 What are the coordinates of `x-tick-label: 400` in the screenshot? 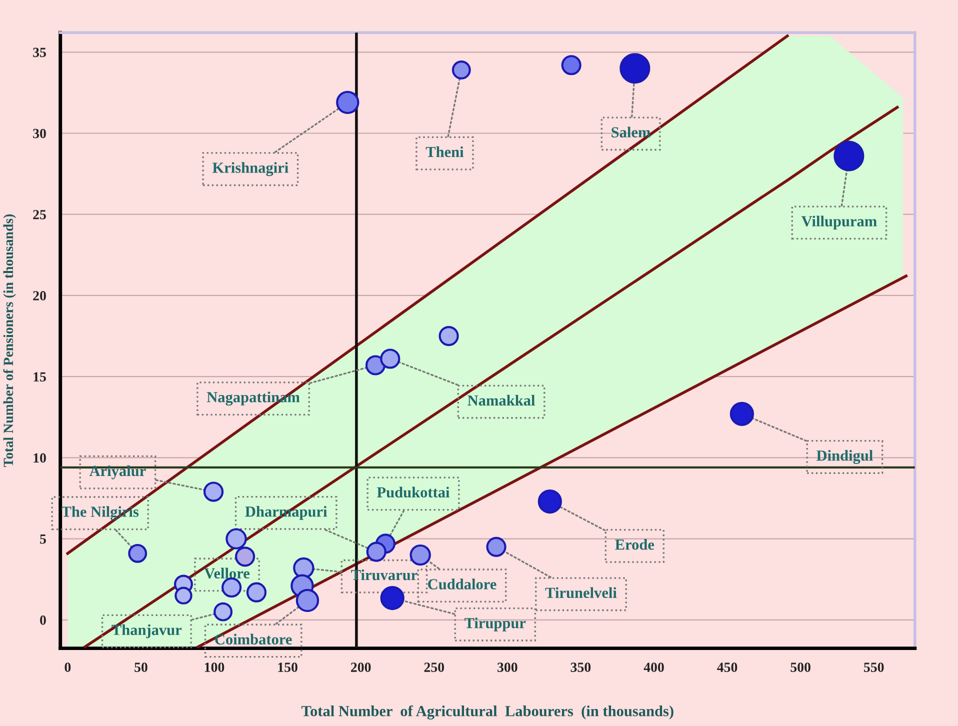 It's located at (654, 667).